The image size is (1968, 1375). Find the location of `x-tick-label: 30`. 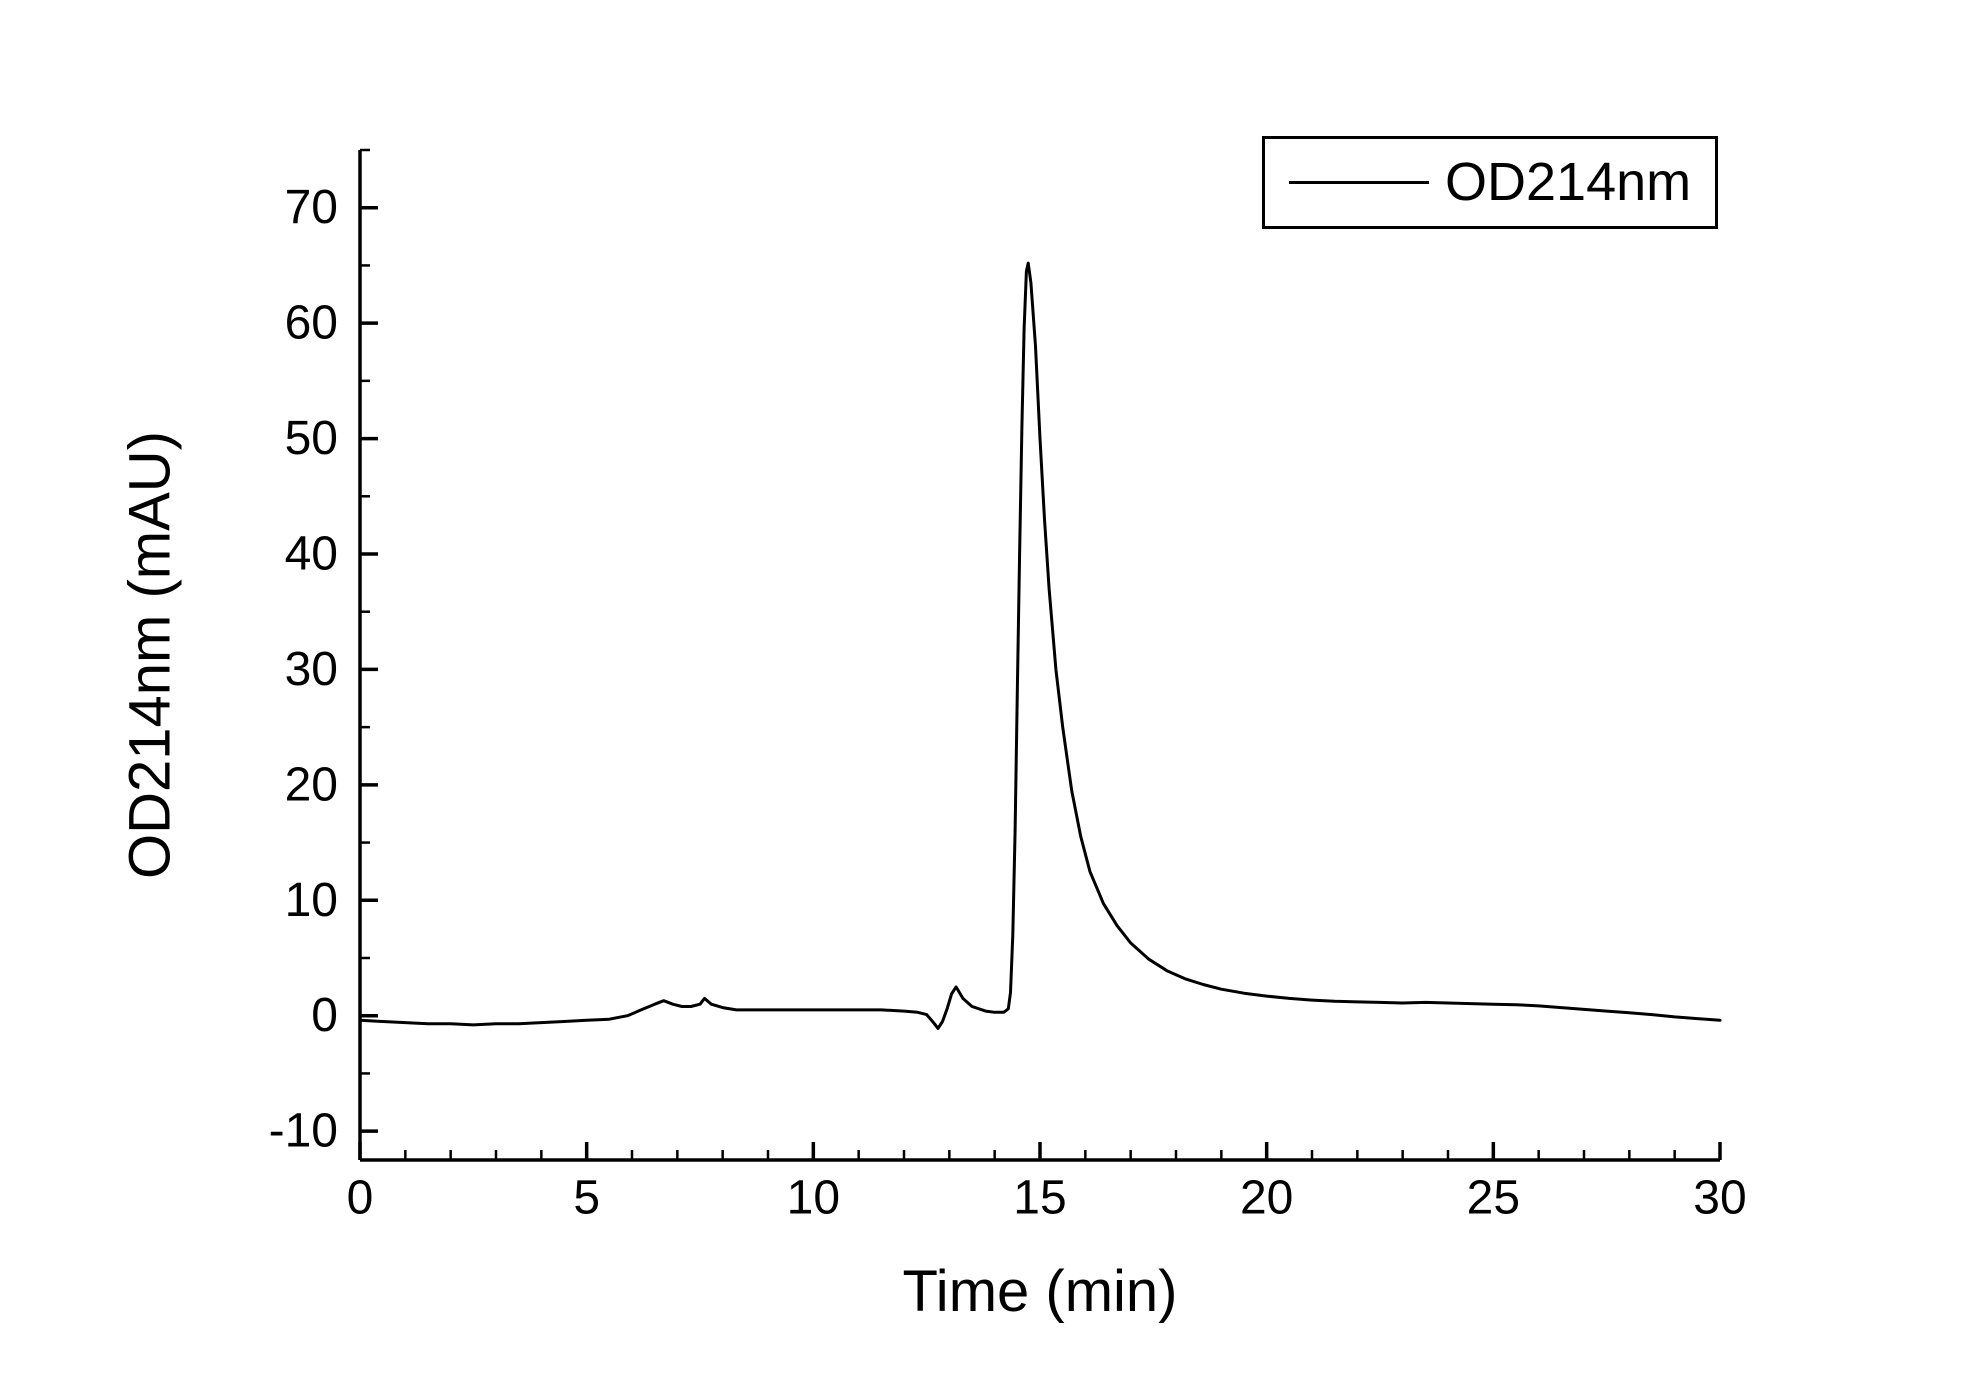

x-tick-label: 30 is located at coordinates (1719, 1198).